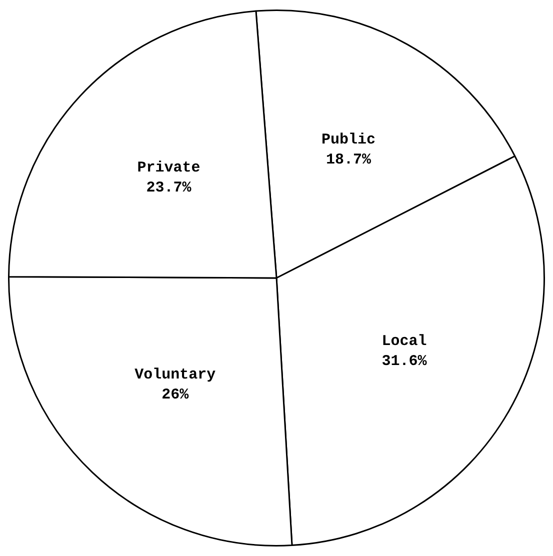  Describe the element at coordinates (168, 167) in the screenshot. I see `slice-label: Private` at that location.